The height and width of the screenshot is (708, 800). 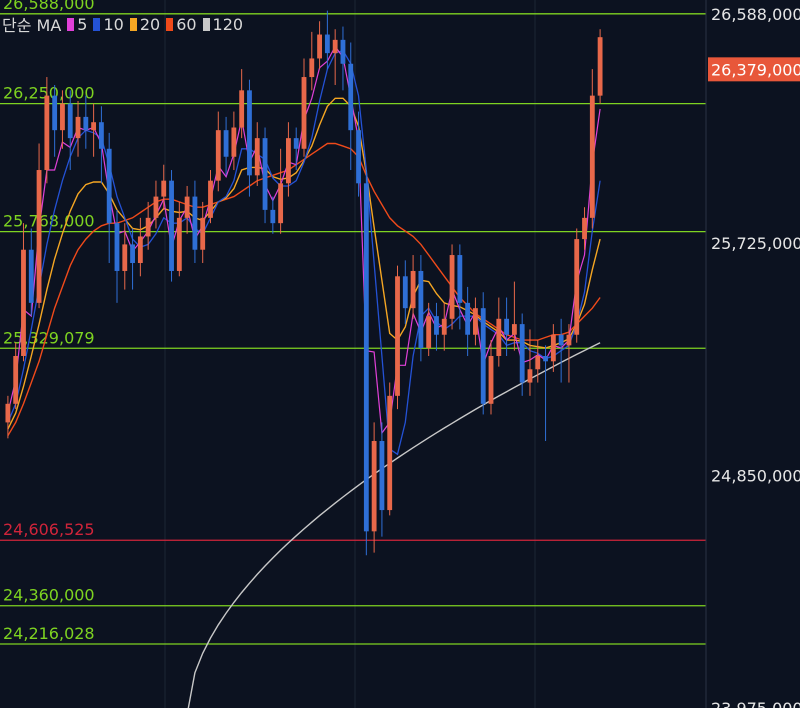 I want to click on legend-label-ma10: 10, so click(x=113, y=24).